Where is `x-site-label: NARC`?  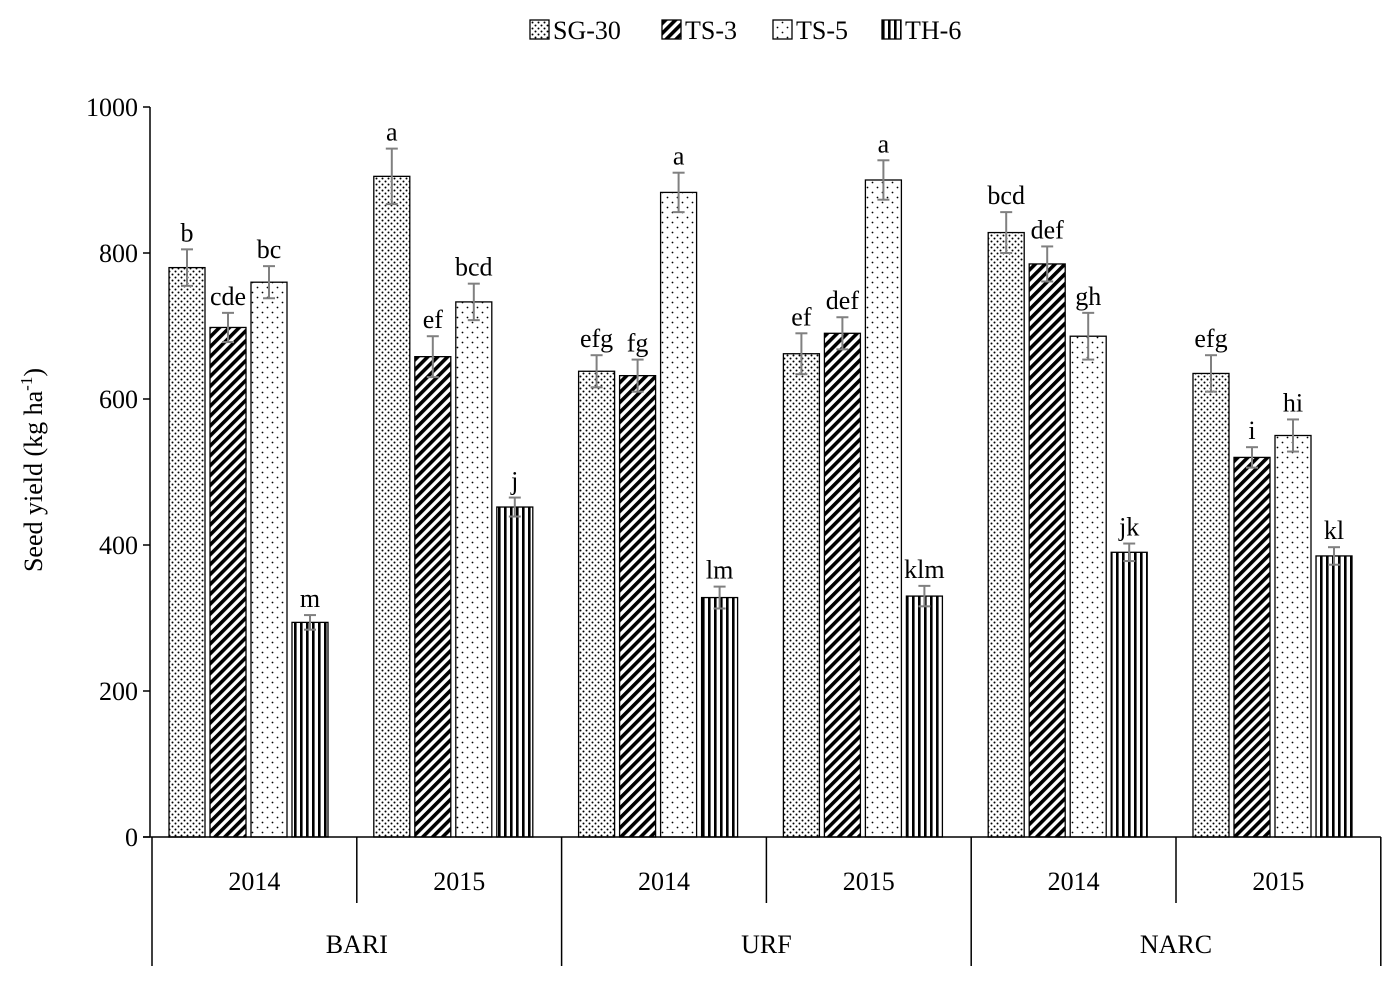
x-site-label: NARC is located at coordinates (1176, 944).